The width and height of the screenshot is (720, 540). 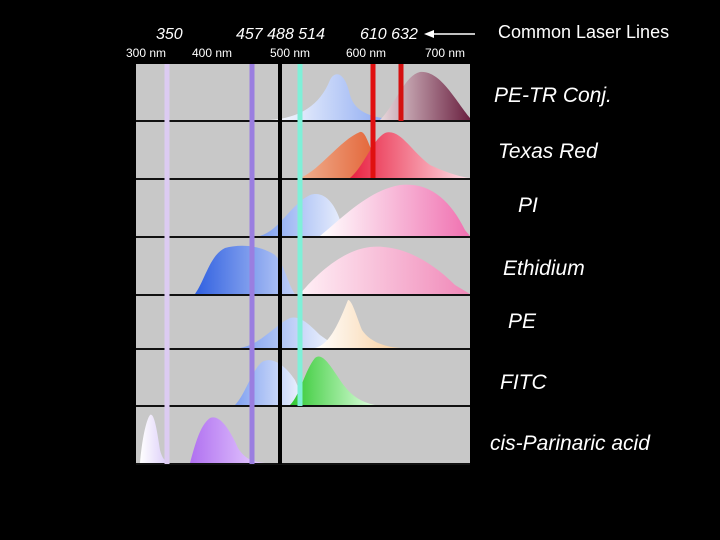 I want to click on laser-label-350: 350, so click(x=169, y=34).